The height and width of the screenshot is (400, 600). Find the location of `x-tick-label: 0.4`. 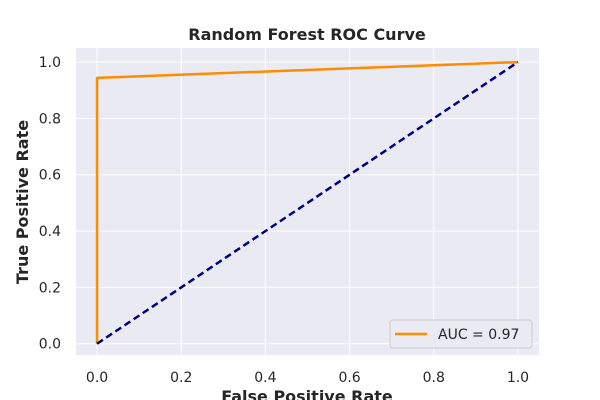

x-tick-label: 0.4 is located at coordinates (265, 378).